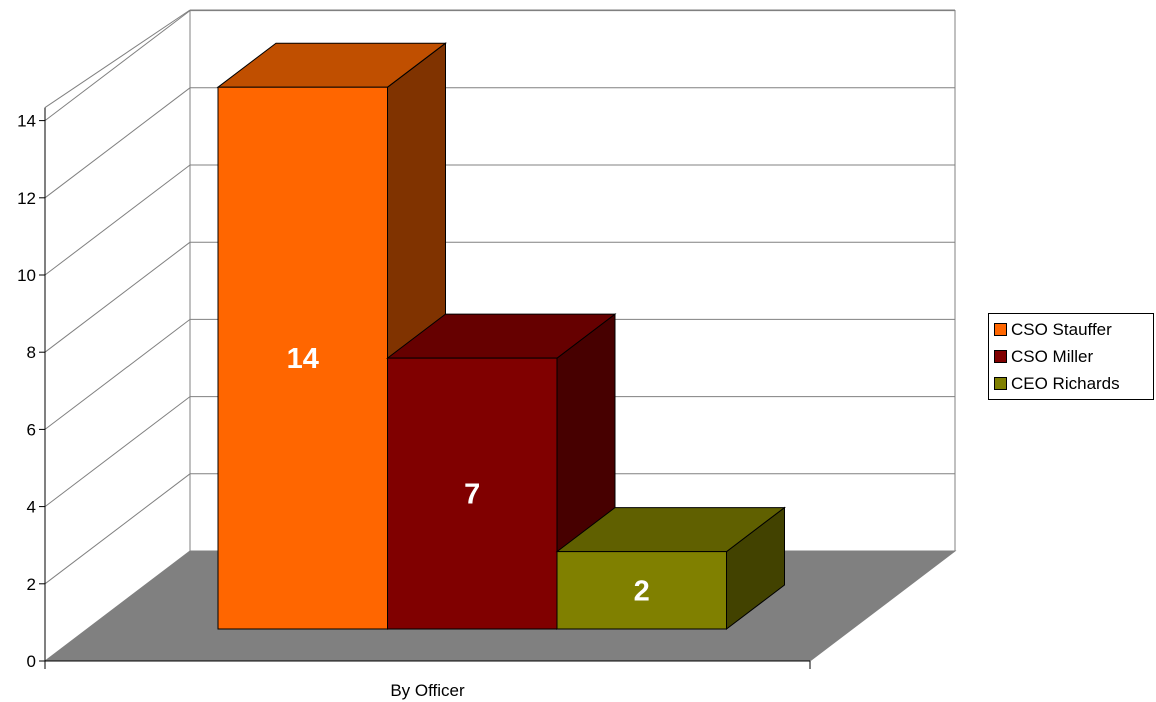 Image resolution: width=1156 pixels, height=702 pixels. I want to click on y-tick-label: 2, so click(31, 584).